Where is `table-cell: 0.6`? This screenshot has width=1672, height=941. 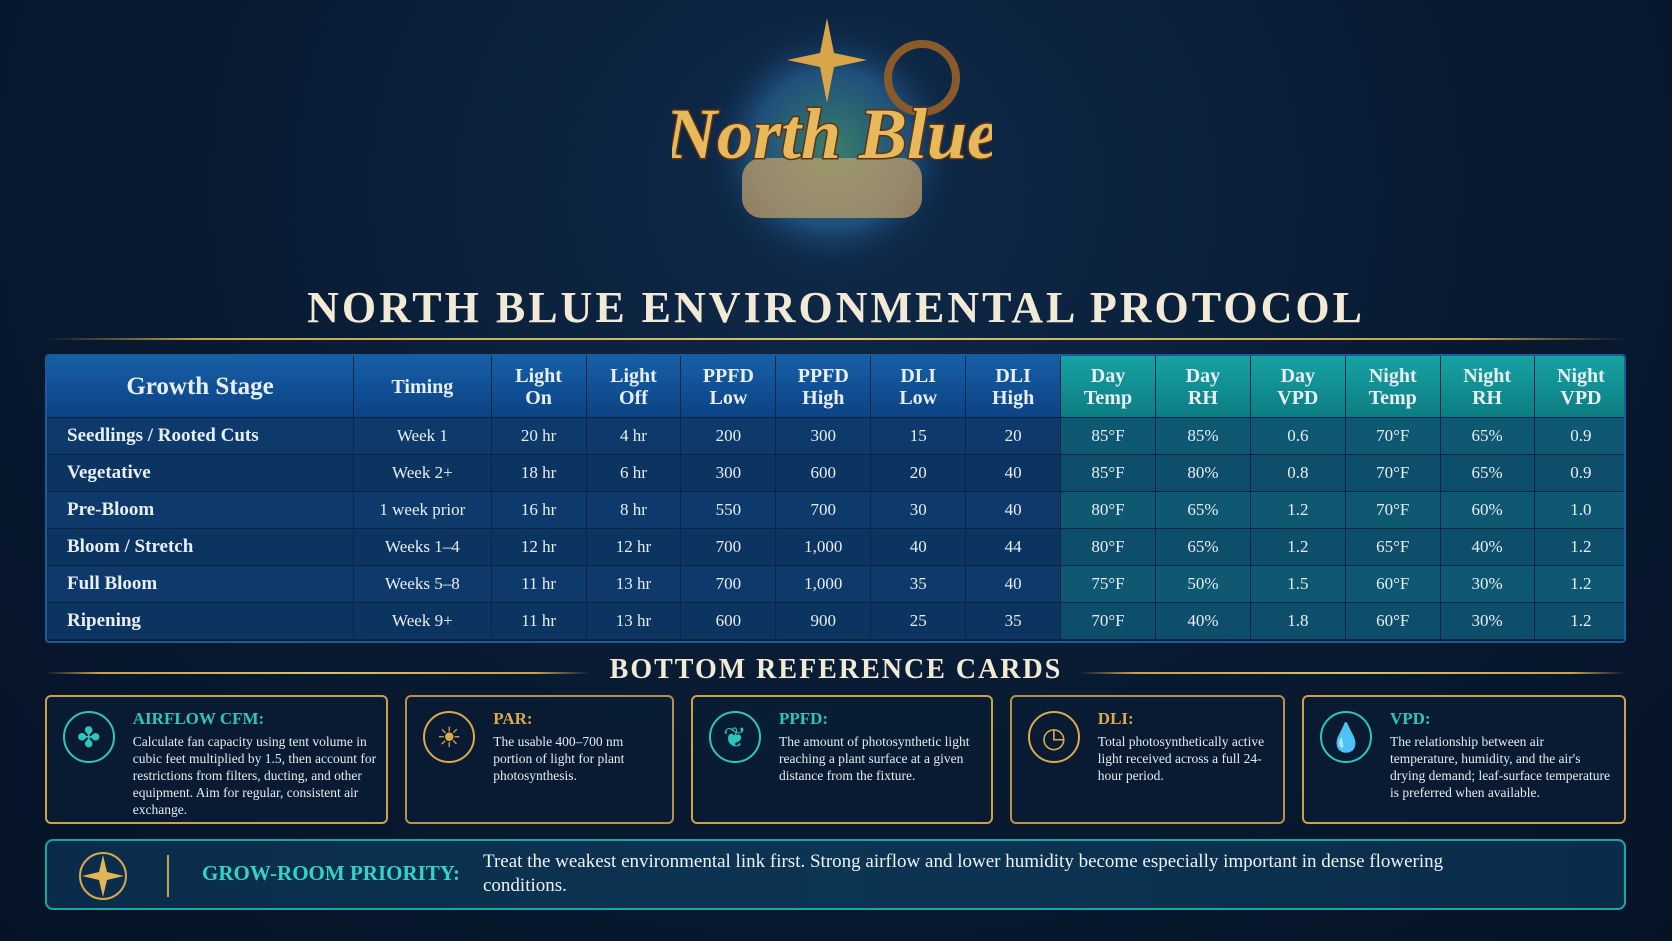 table-cell: 0.6 is located at coordinates (1298, 436).